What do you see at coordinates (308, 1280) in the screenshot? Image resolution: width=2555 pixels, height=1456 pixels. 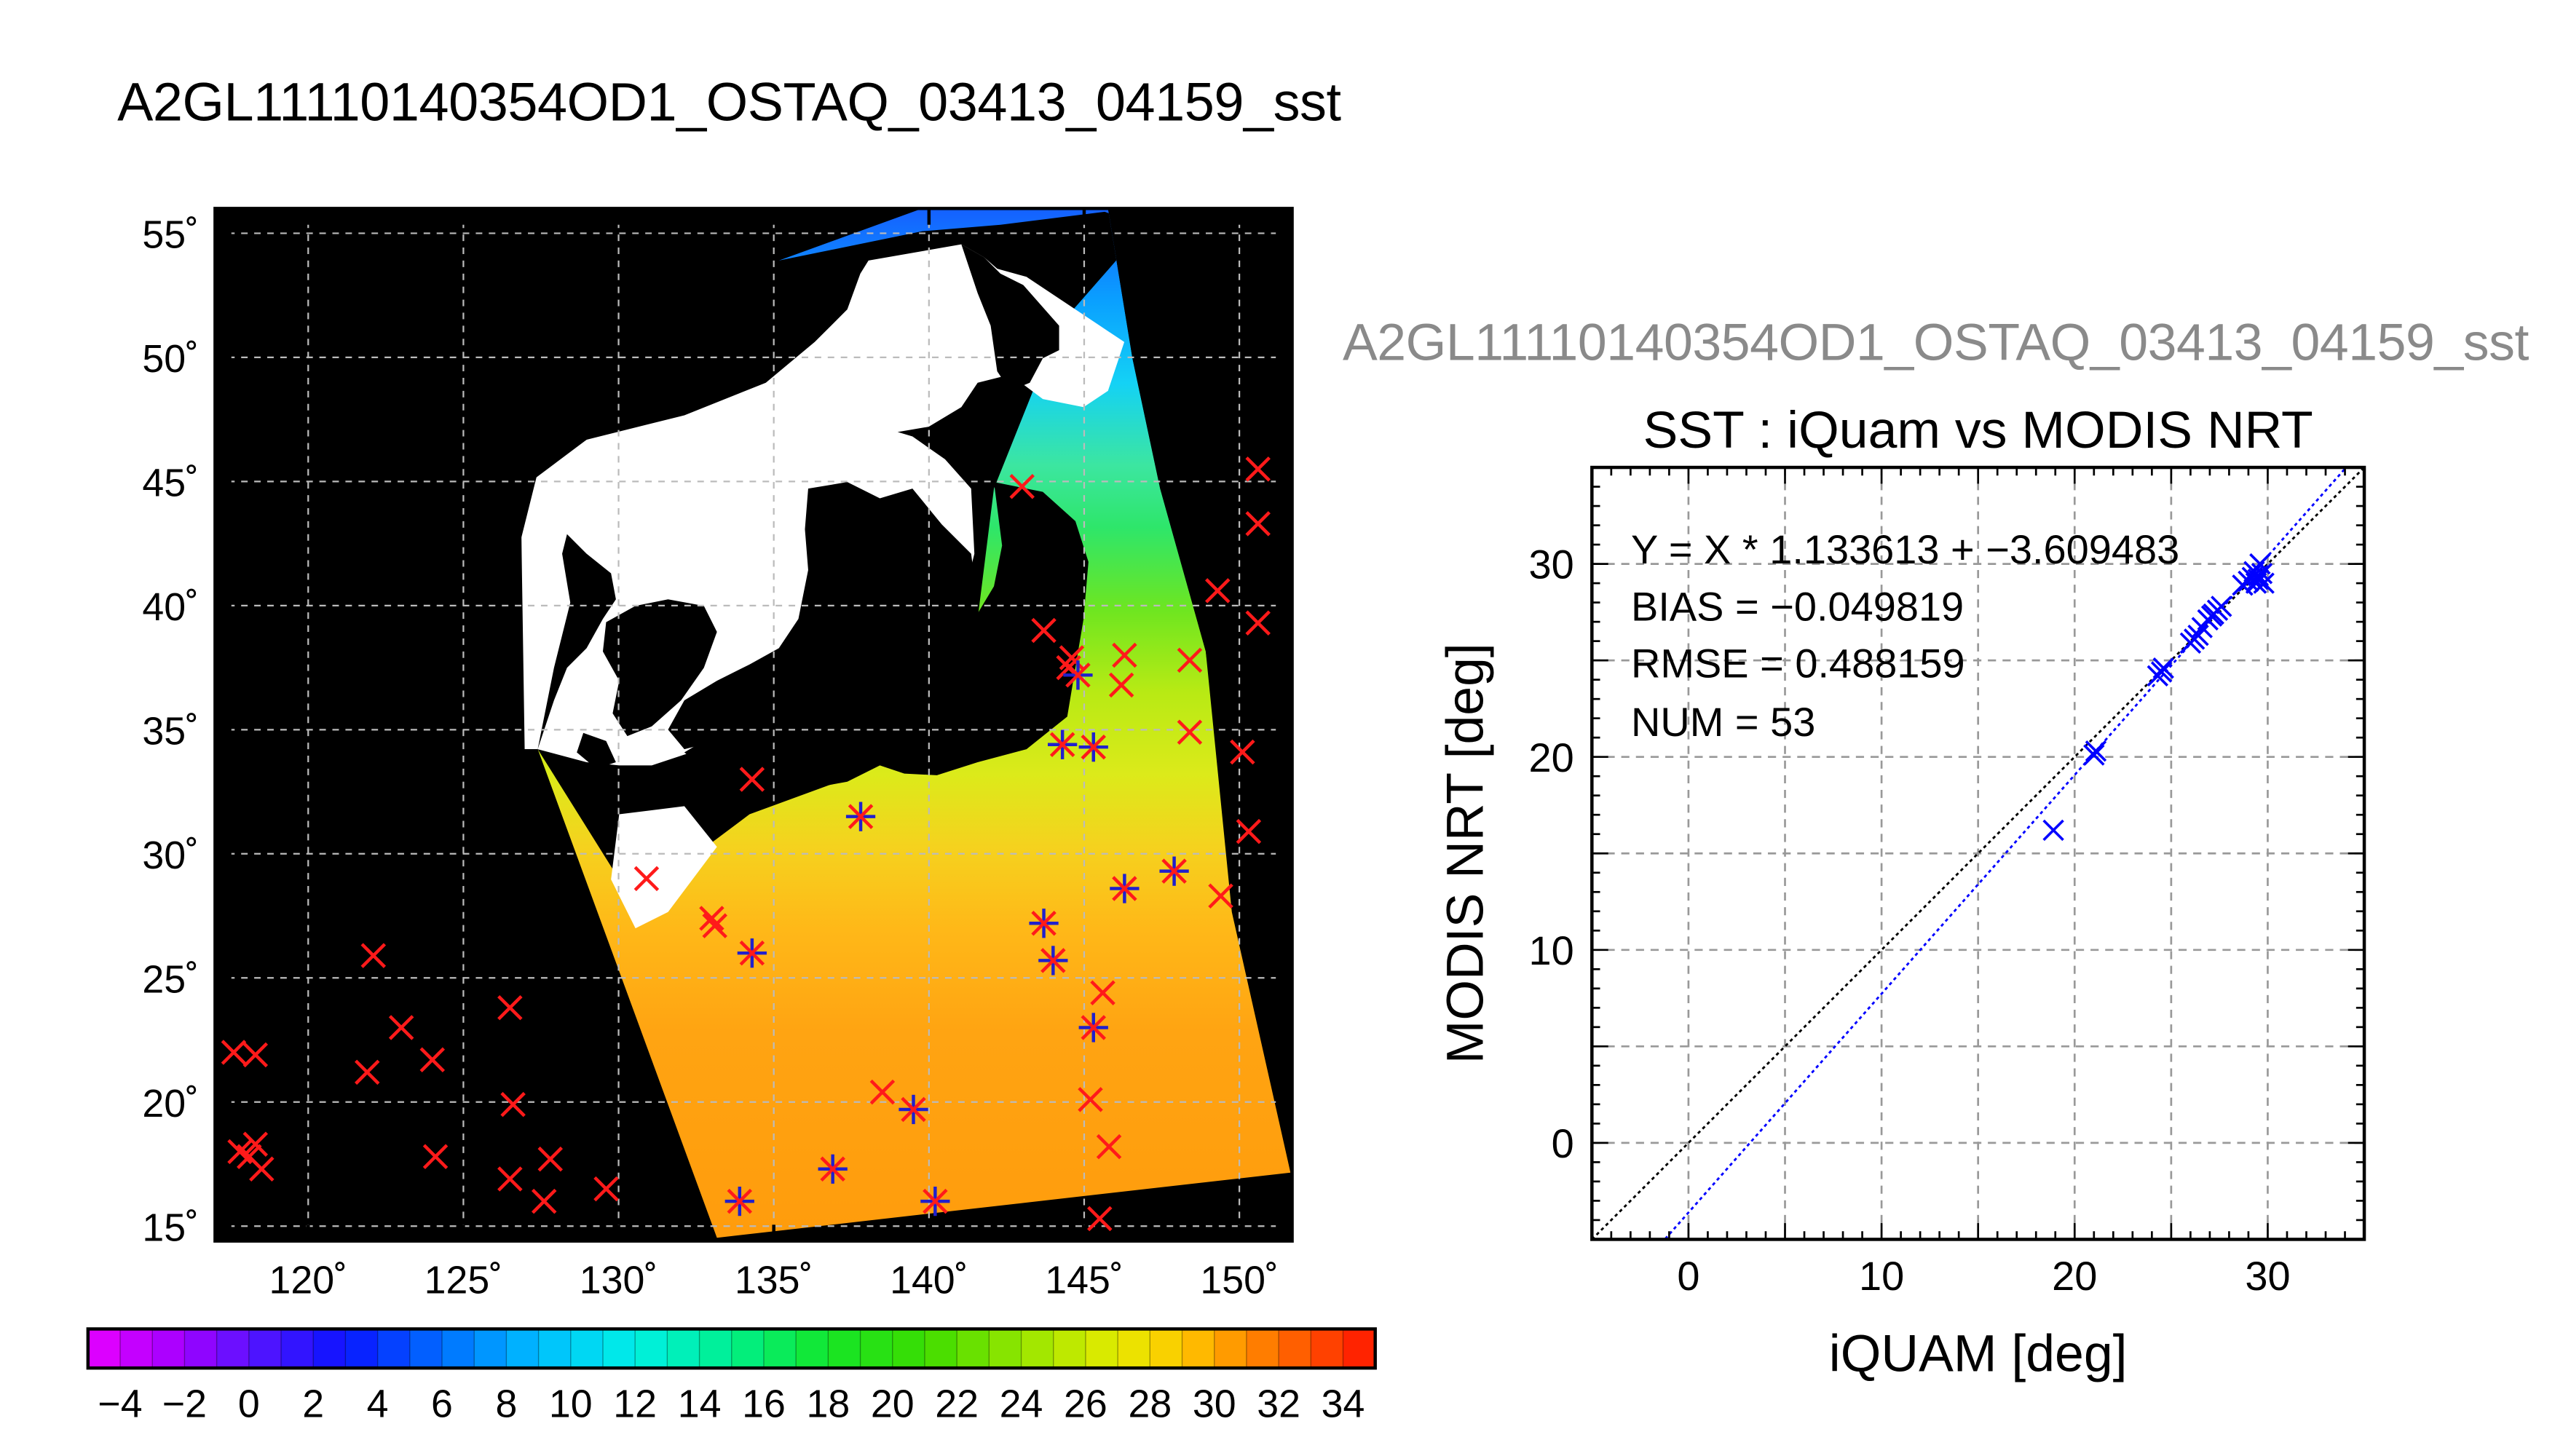 I see `map-lon-label: 120˚` at bounding box center [308, 1280].